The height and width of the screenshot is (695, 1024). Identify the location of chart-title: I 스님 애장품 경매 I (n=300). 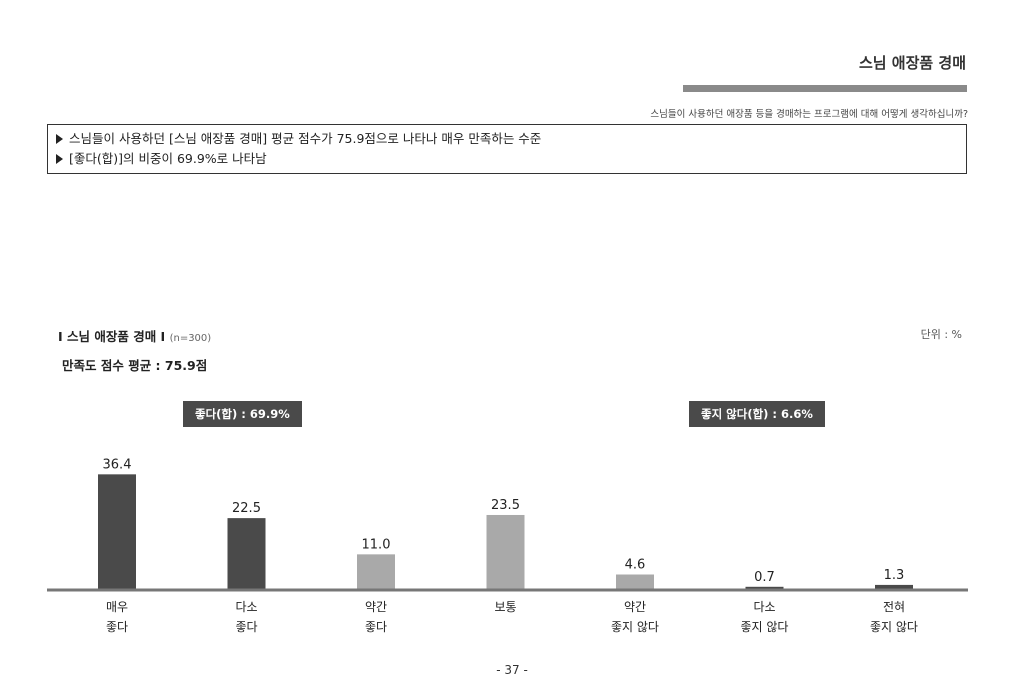
(134, 335).